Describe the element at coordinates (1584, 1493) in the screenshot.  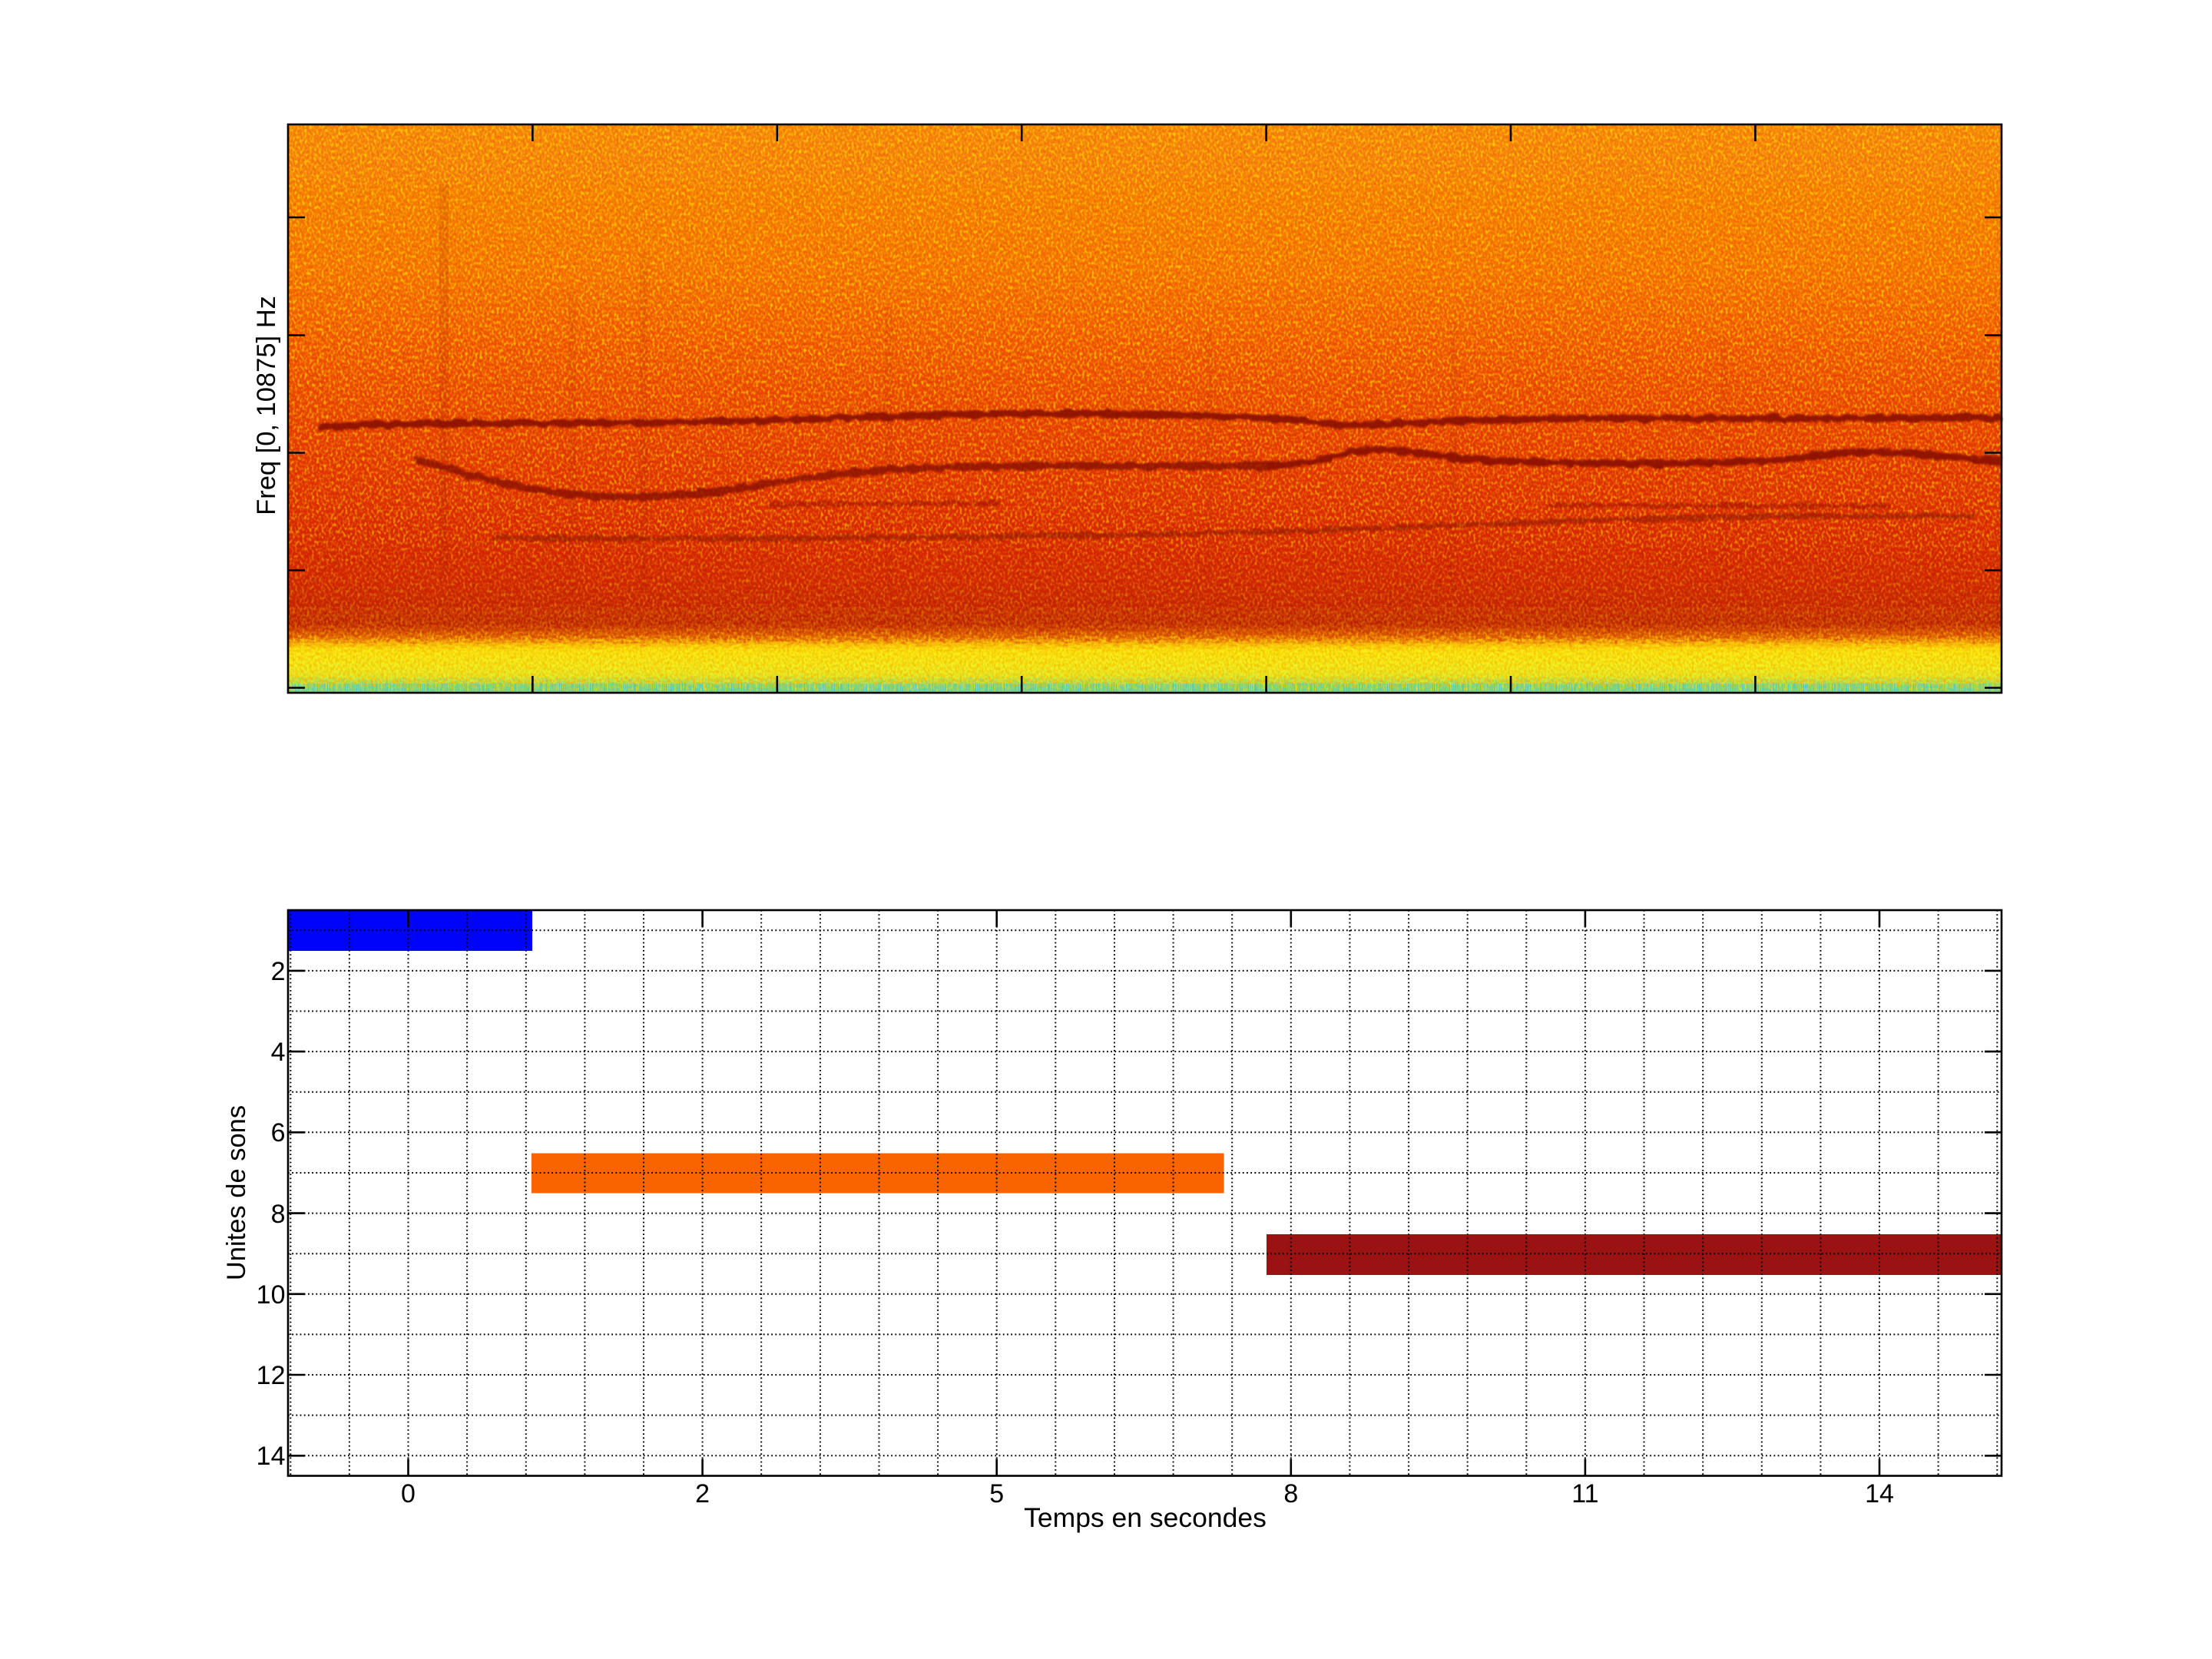
I see `svg-text: 11` at that location.